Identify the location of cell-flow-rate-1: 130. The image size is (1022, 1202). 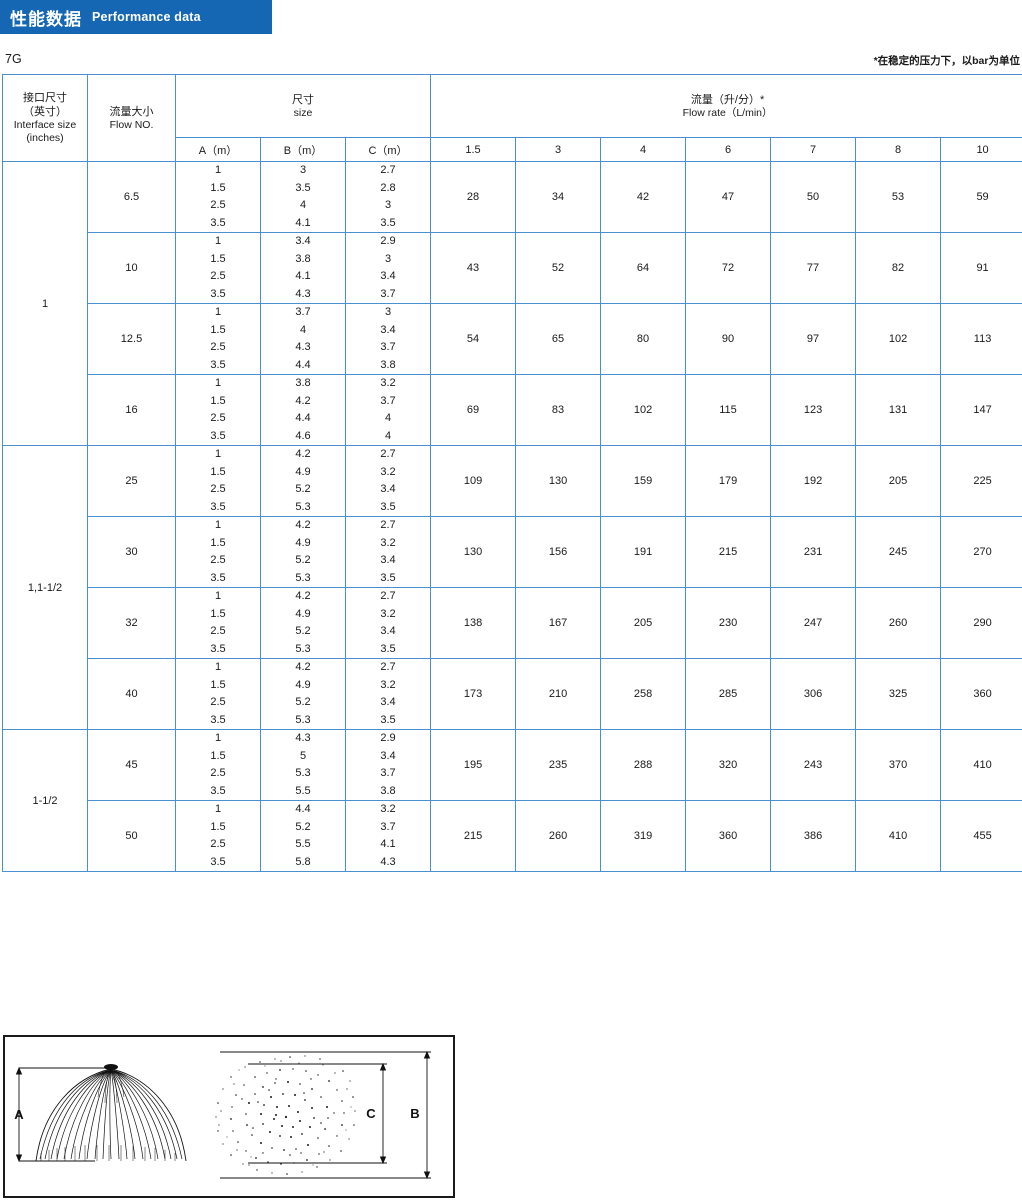
(558, 481).